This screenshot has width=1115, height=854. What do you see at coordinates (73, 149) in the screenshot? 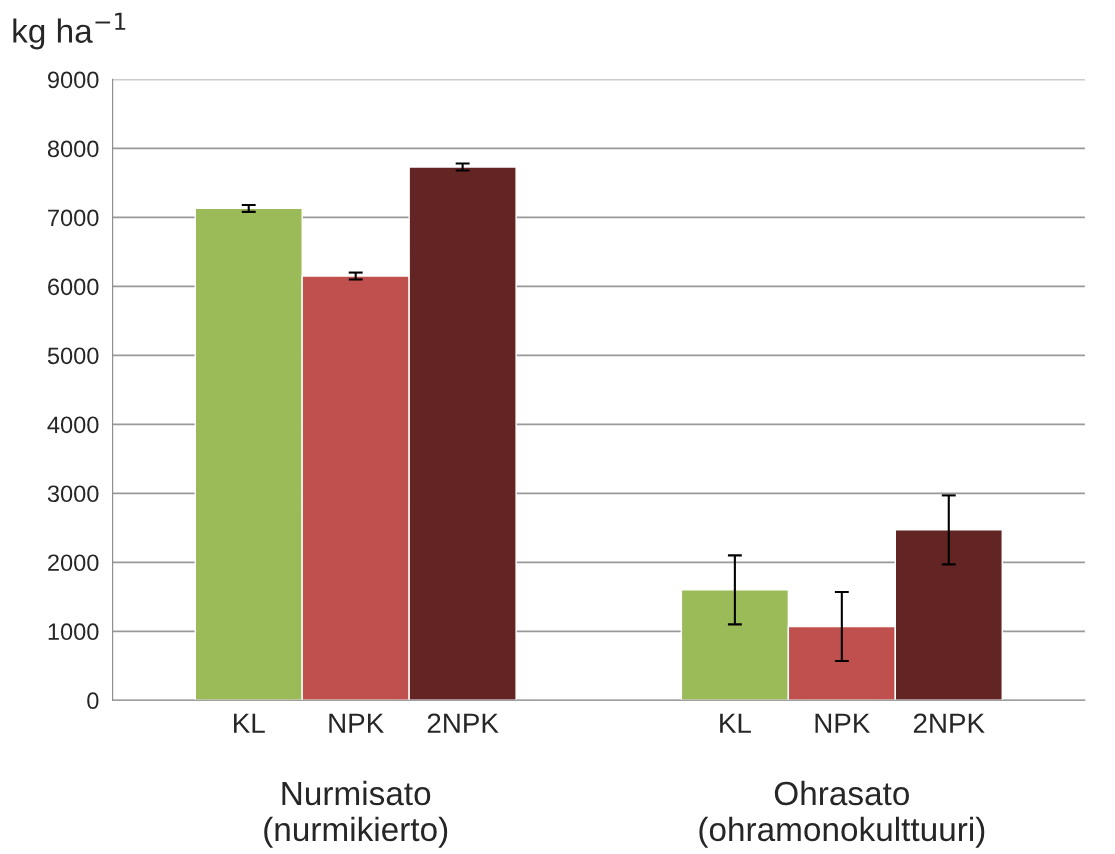
I see `y-tick-label: 8000` at bounding box center [73, 149].